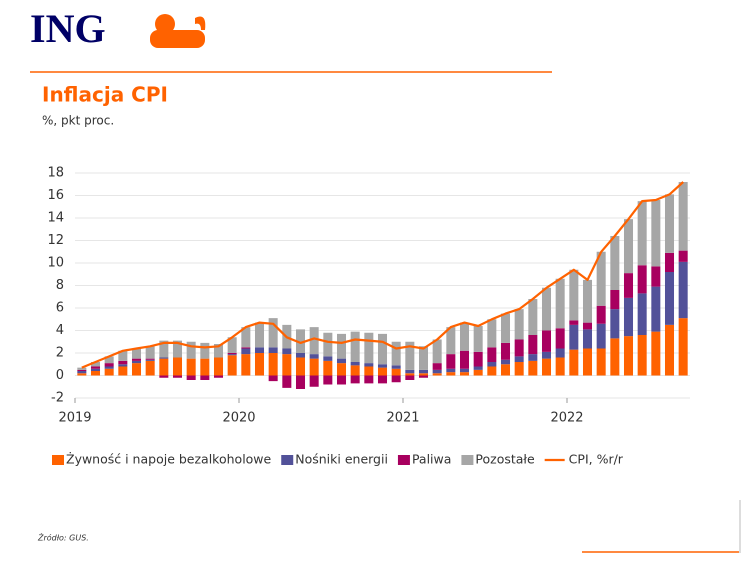 The width and height of the screenshot is (756, 577). What do you see at coordinates (505, 459) in the screenshot?
I see `legend-label: Pozostałe` at bounding box center [505, 459].